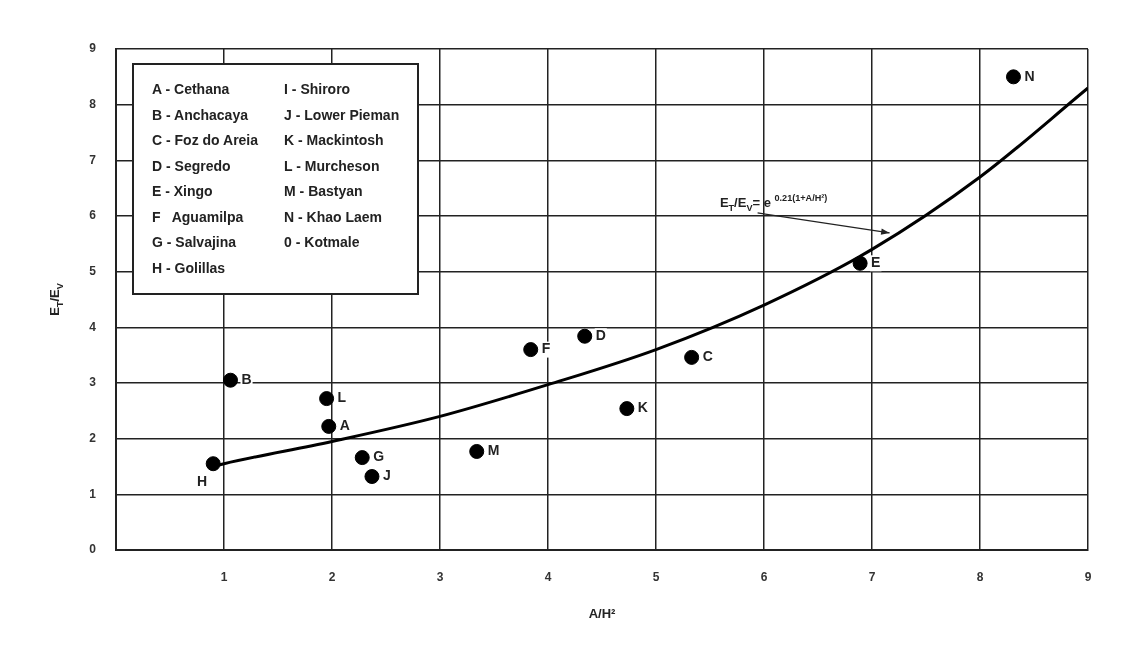 This screenshot has width=1147, height=657. What do you see at coordinates (342, 397) in the screenshot?
I see `annotation: L` at bounding box center [342, 397].